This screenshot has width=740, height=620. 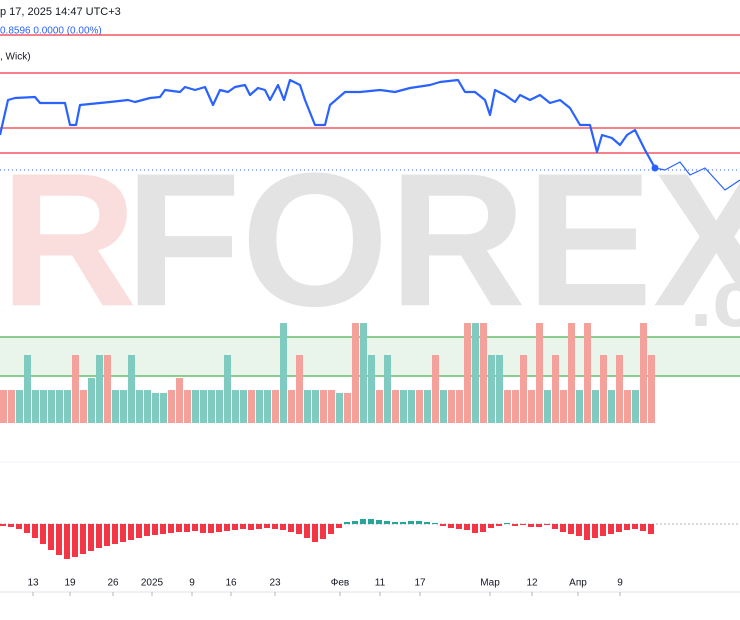 What do you see at coordinates (578, 583) in the screenshot?
I see `x-tick-label: Апр` at bounding box center [578, 583].